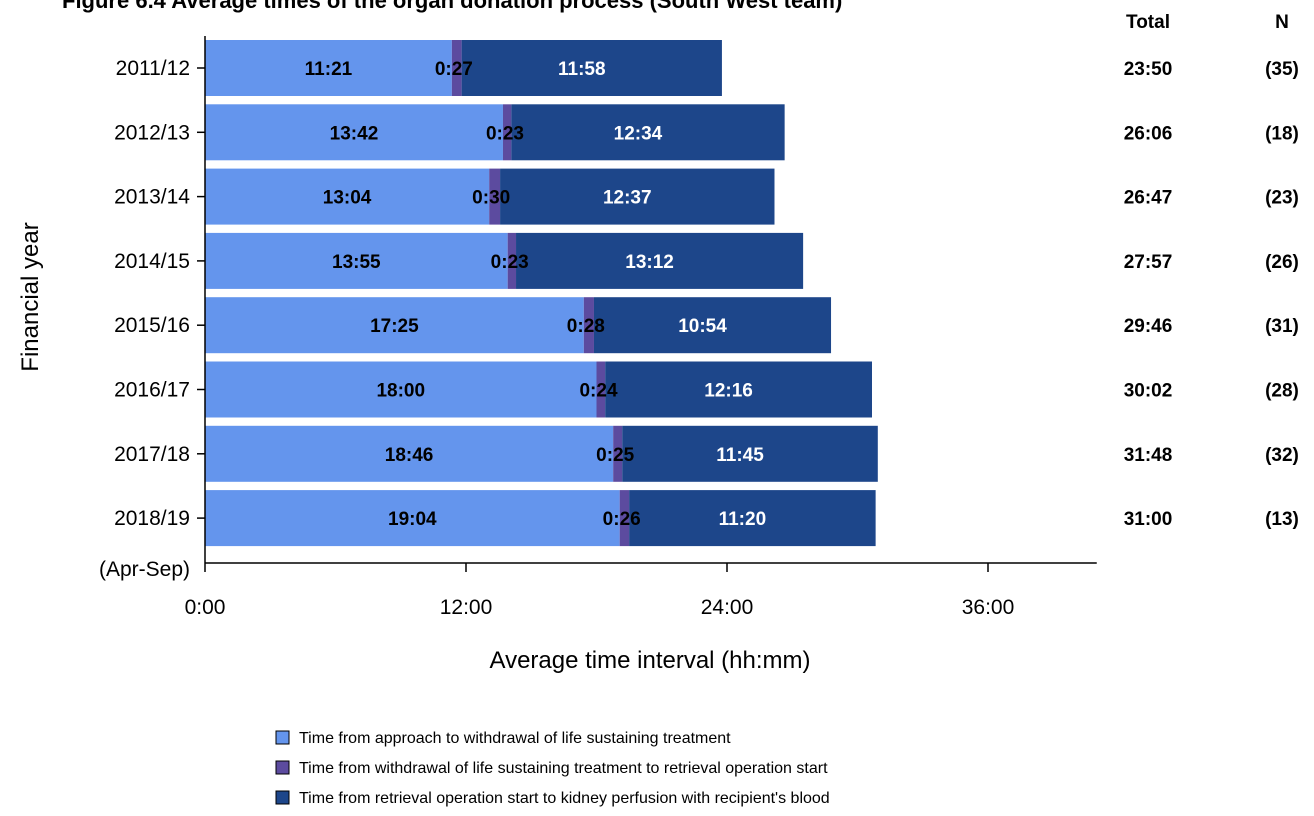  Describe the element at coordinates (649, 262) in the screenshot. I see `data-label-3-2014-15: 13:12` at that location.